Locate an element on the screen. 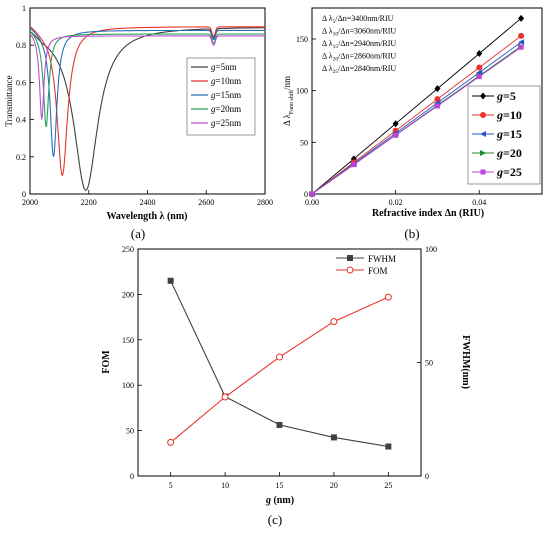  chart-b-ticks: 0.00 0.02 0.04 0 50 100 150 is located at coordinates (391, 121).